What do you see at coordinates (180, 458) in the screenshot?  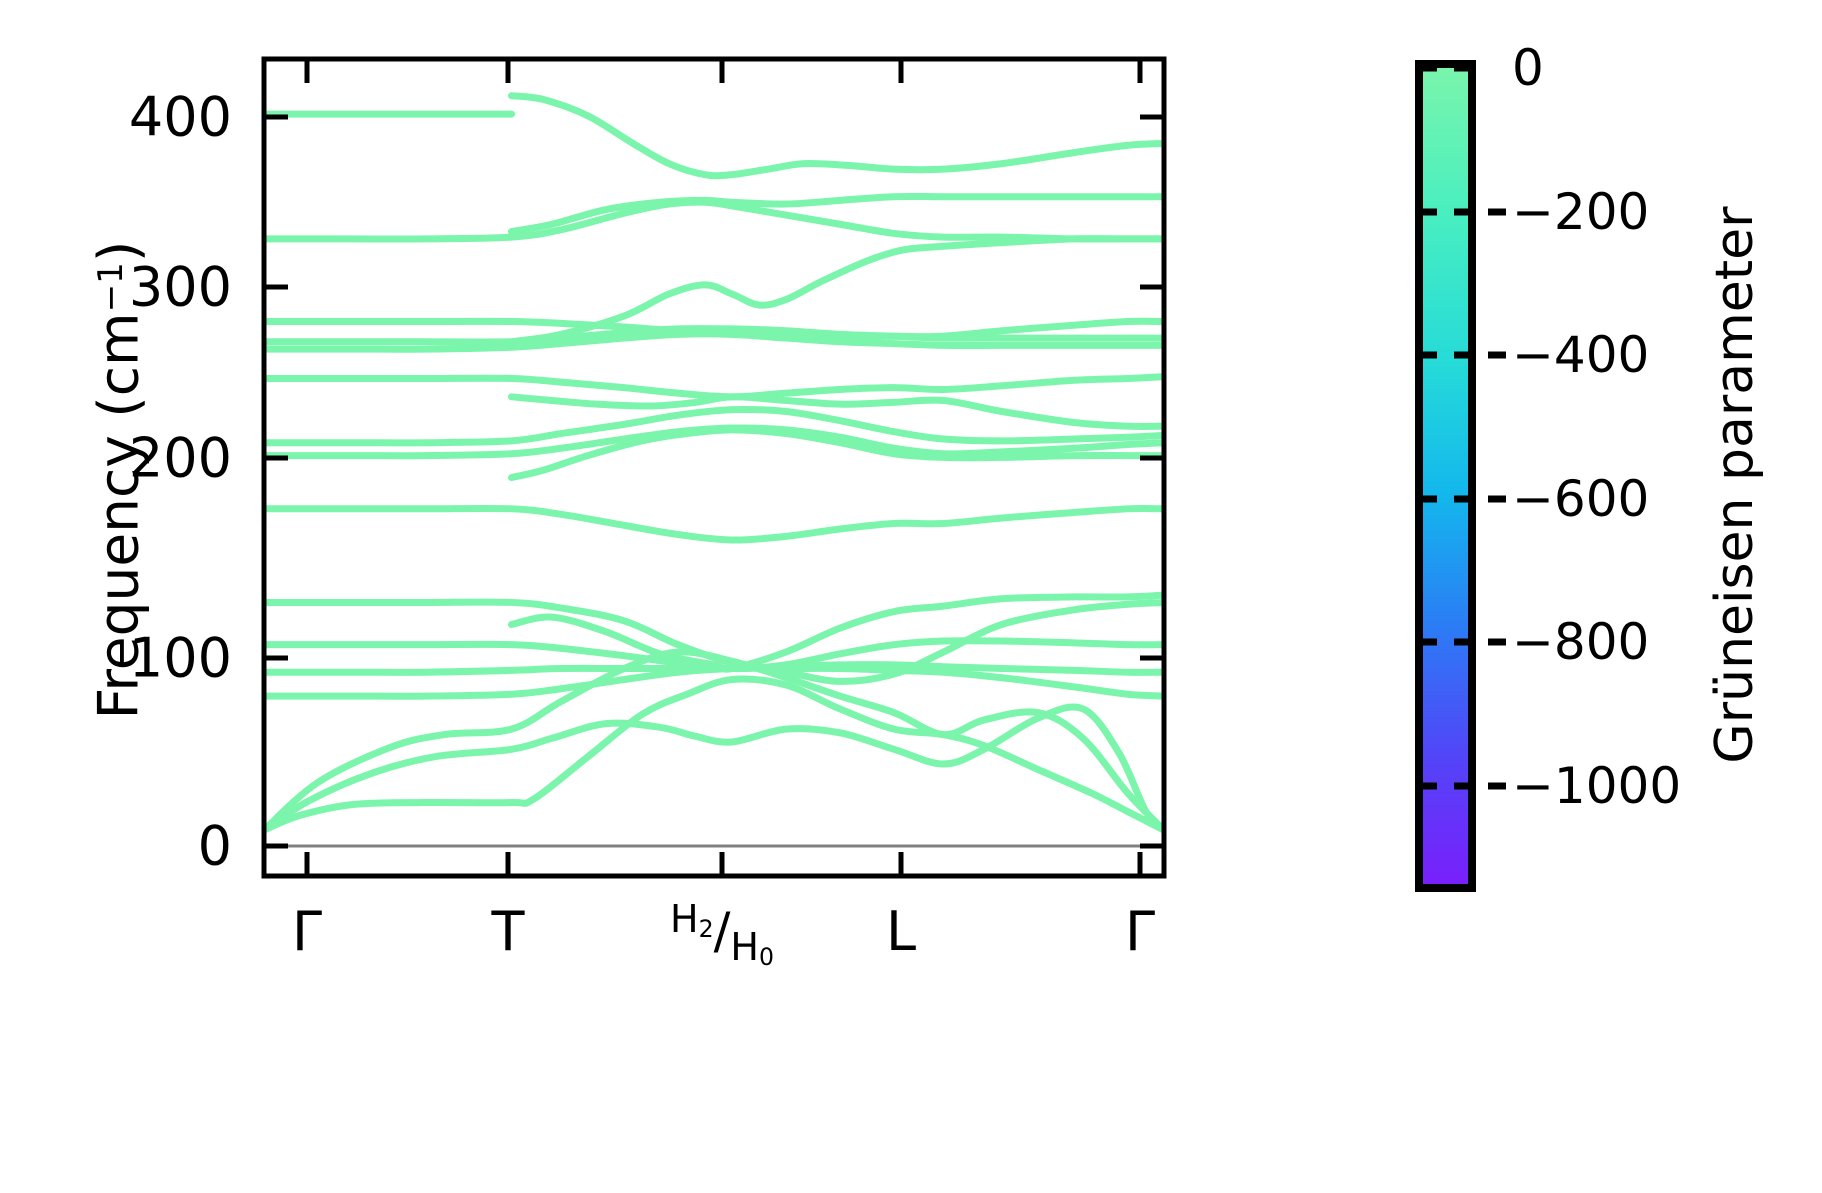 I see `y-tick-label-200: 200` at bounding box center [180, 458].